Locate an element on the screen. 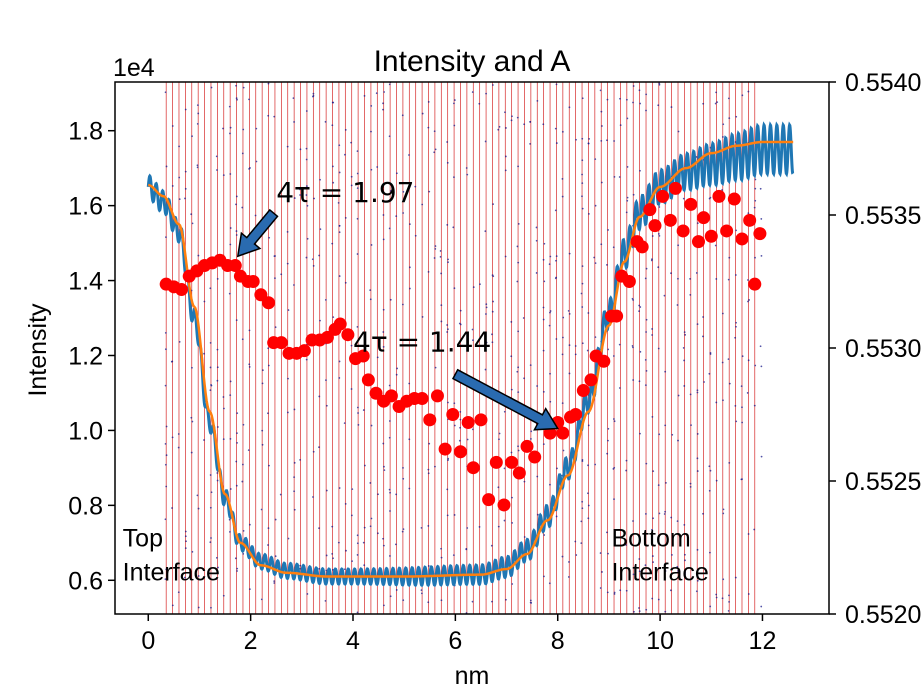 The image size is (921, 691). y-axis-left: 0.6 0.8 1.0 1.2 1.4 1.6 1.8 is located at coordinates (91, 356).